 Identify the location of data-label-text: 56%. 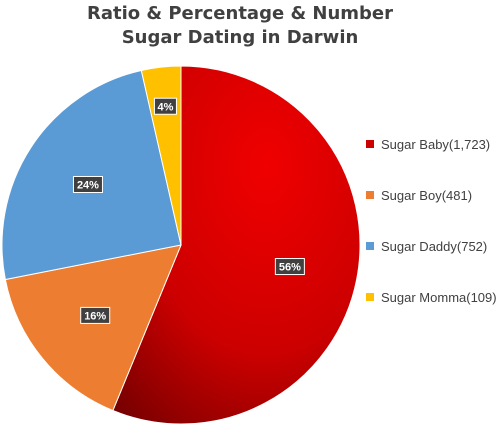
(290, 268).